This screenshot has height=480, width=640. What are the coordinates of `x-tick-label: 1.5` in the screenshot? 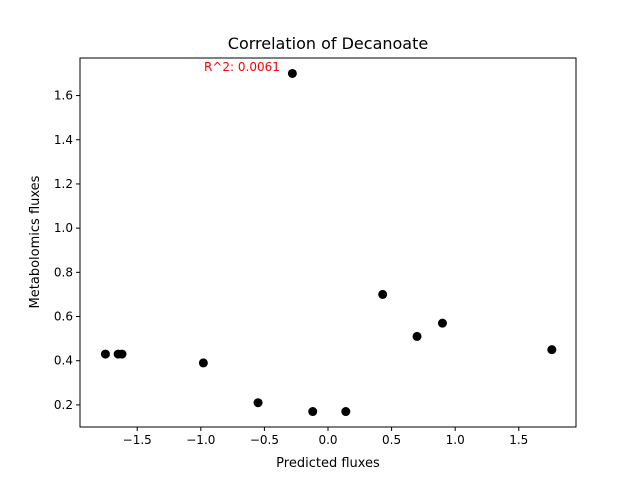 It's located at (518, 440).